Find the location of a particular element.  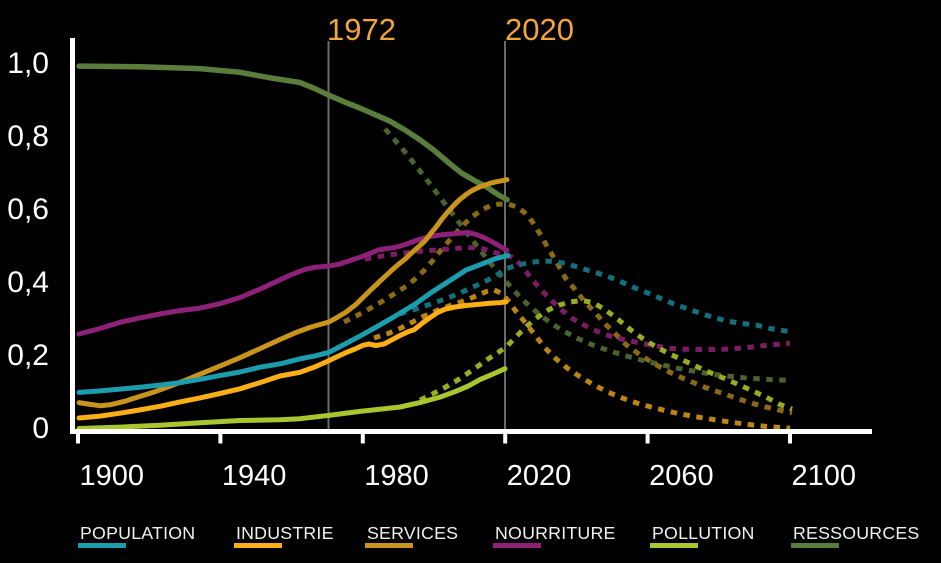

svg-text: 0,4 is located at coordinates (28, 282).